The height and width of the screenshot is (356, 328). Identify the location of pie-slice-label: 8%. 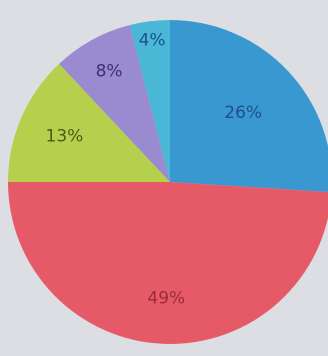
(109, 71).